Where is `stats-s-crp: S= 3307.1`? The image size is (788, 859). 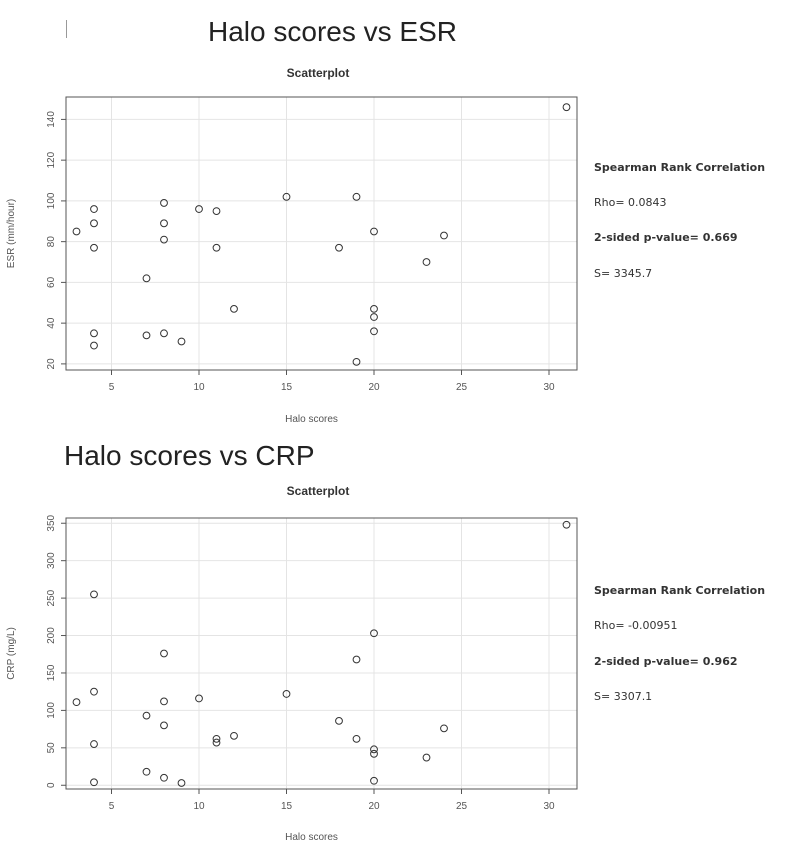 stats-s-crp: S= 3307.1 is located at coordinates (623, 696).